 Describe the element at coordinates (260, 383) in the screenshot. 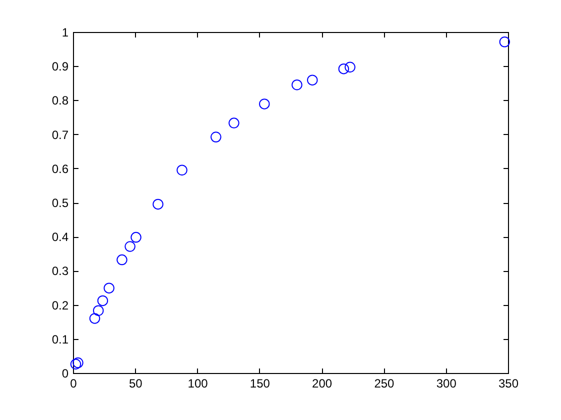

I see `x-tick-label: 150` at that location.